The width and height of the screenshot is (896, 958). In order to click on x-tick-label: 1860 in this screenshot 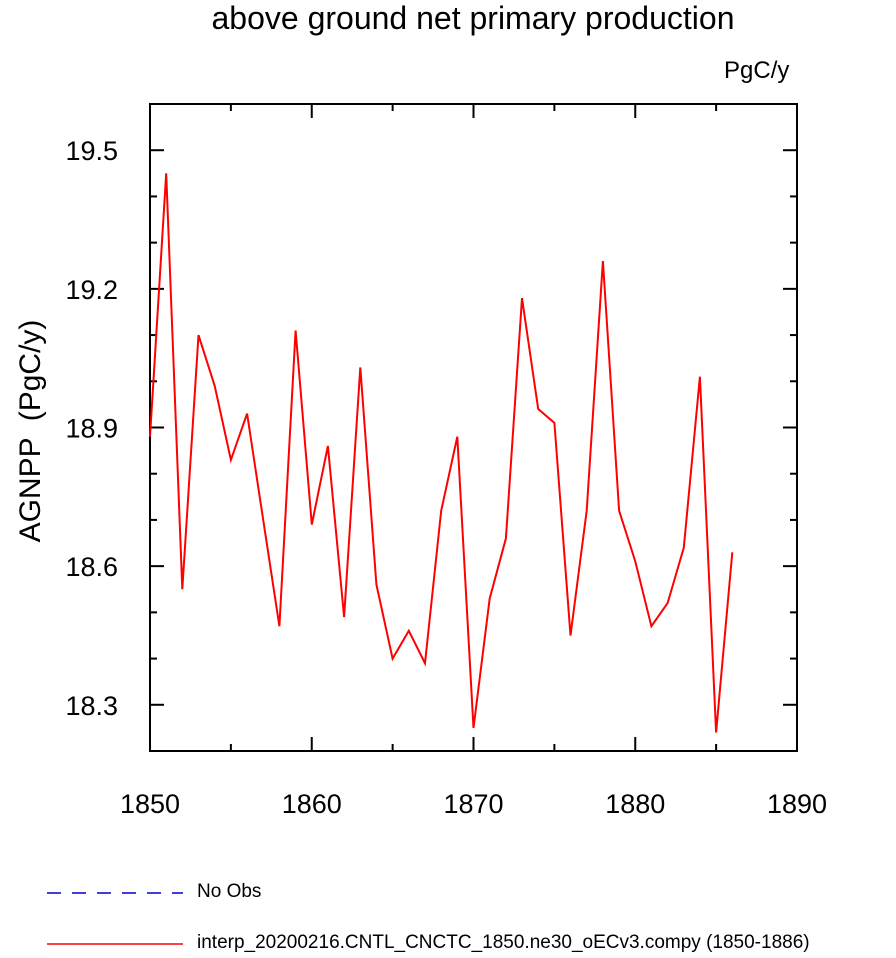, I will do `click(312, 804)`.